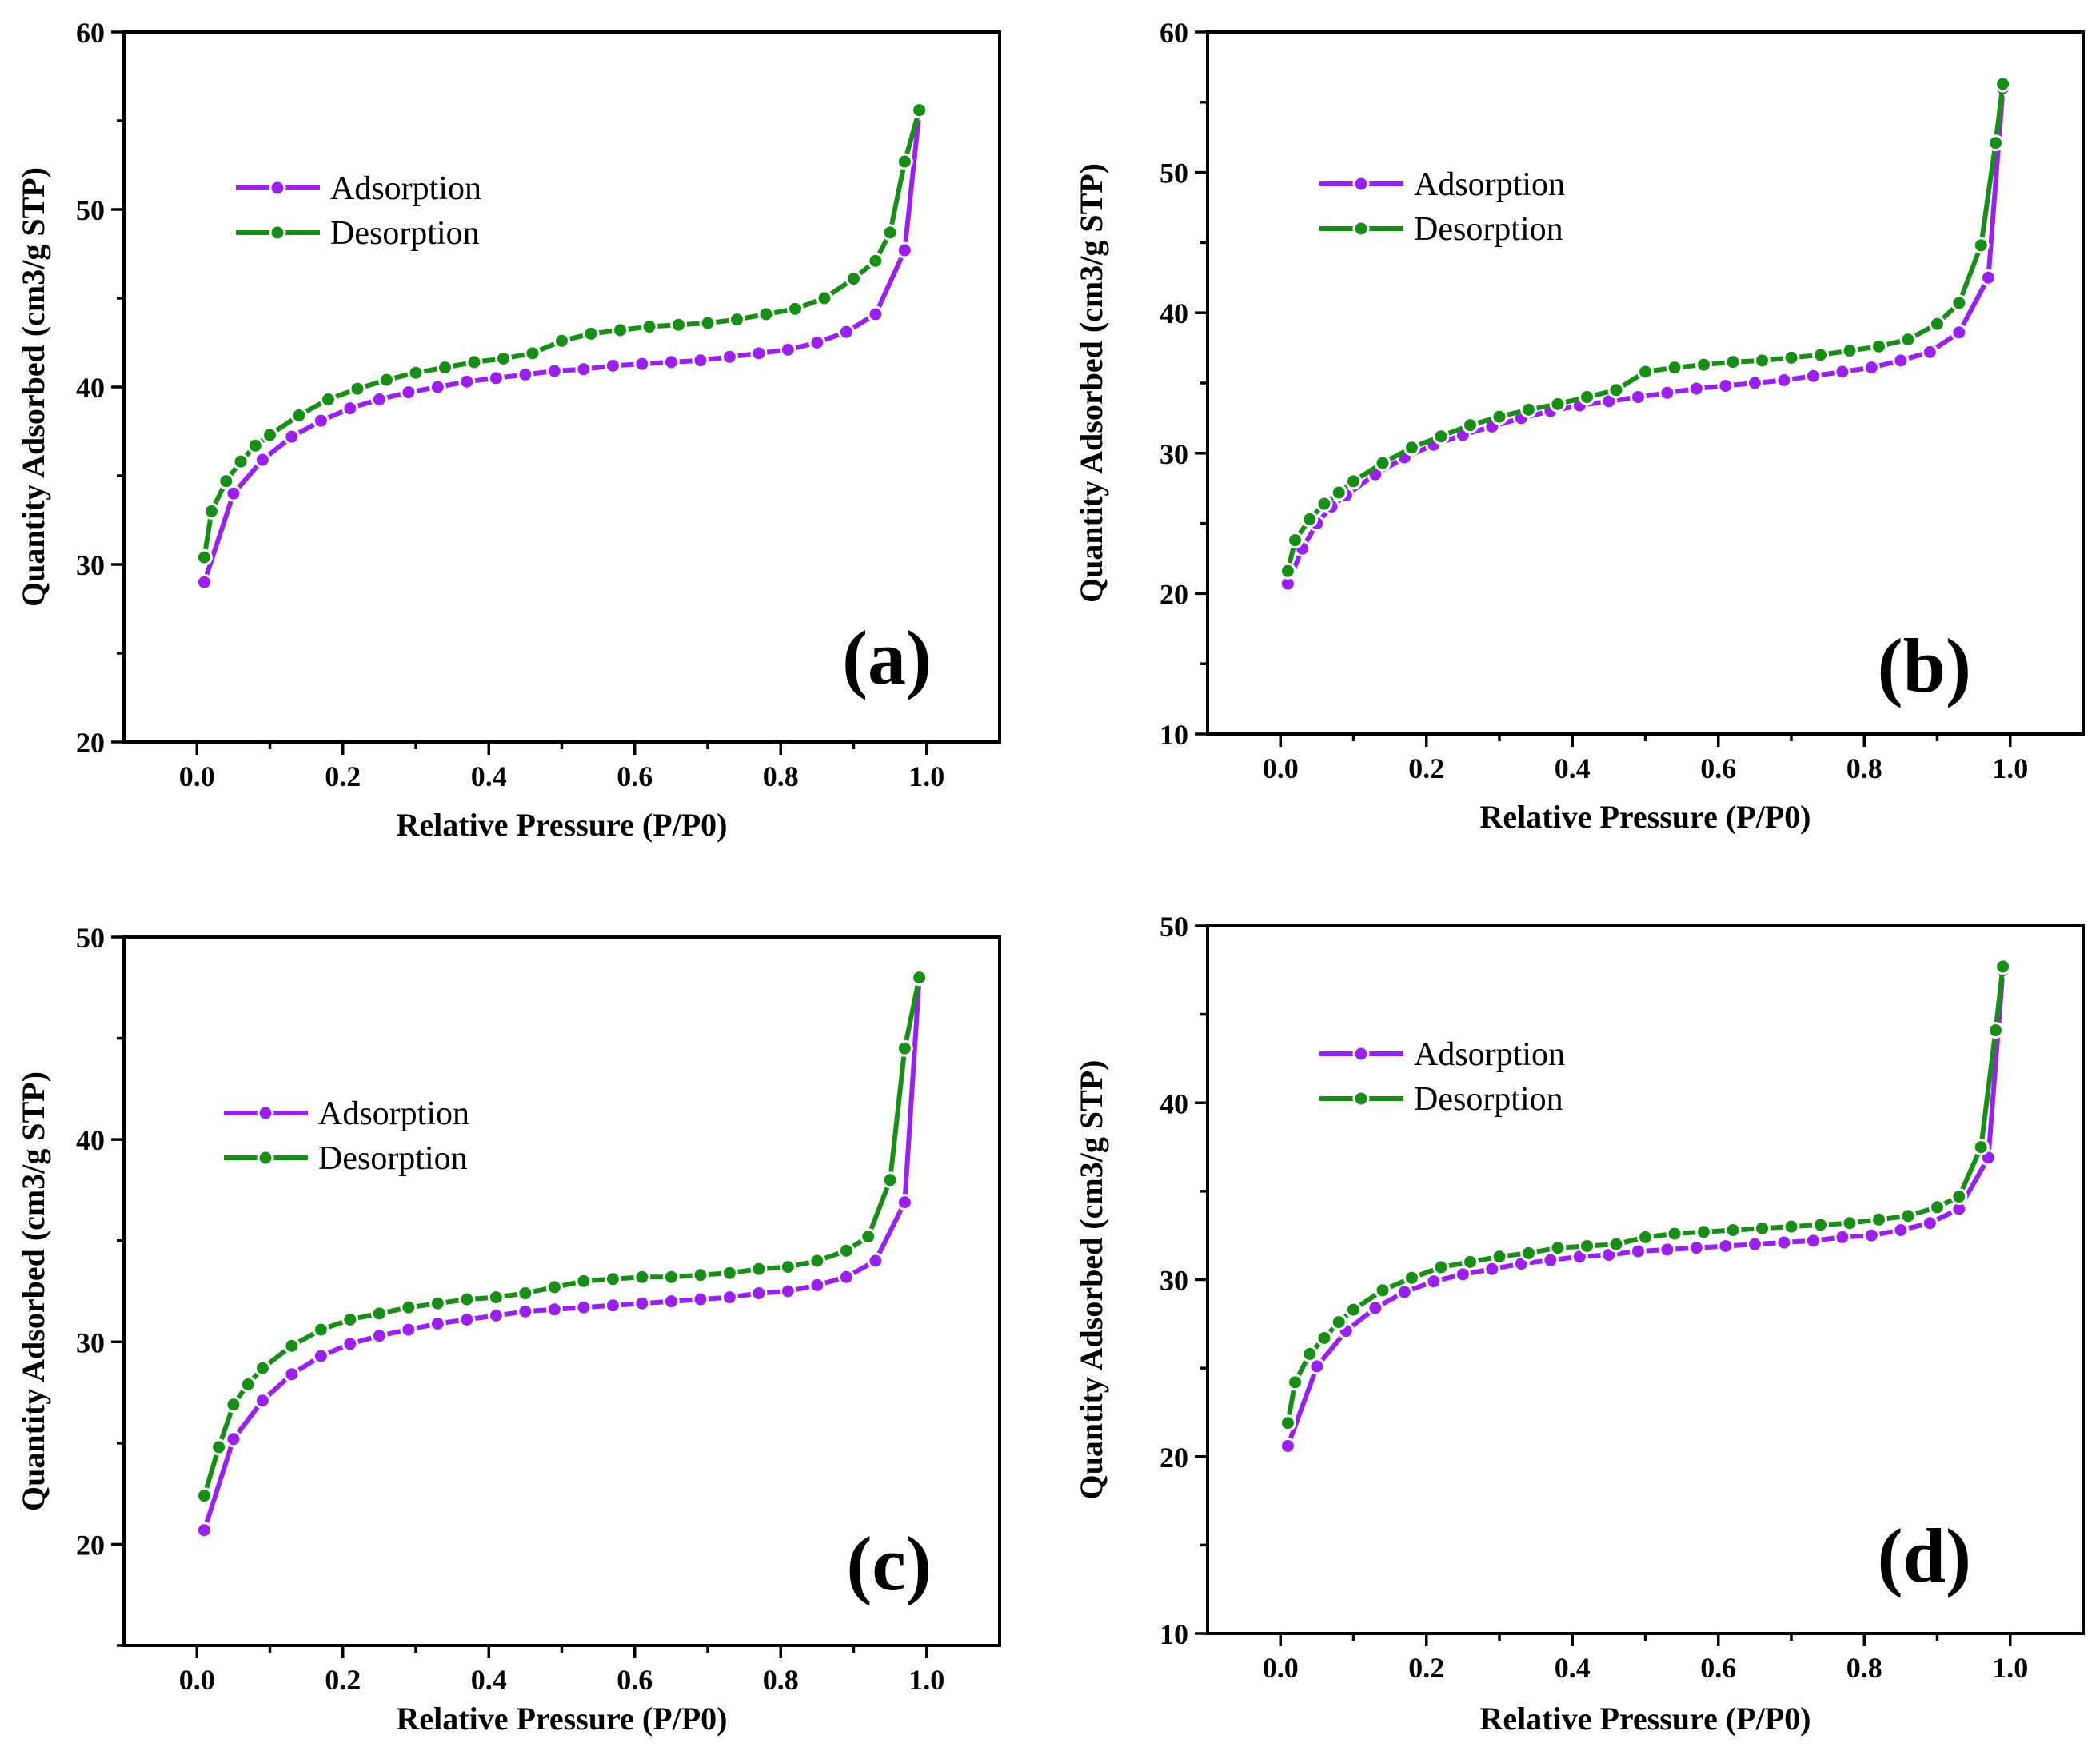 Image resolution: width=2100 pixels, height=1763 pixels. What do you see at coordinates (1281, 1668) in the screenshot?
I see `x-tick-label: 0.0` at bounding box center [1281, 1668].